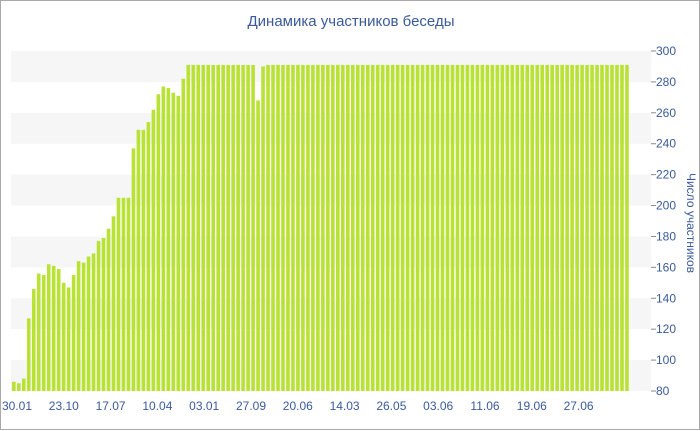  Describe the element at coordinates (484, 406) in the screenshot. I see `x-tick-label: 11.06` at that location.